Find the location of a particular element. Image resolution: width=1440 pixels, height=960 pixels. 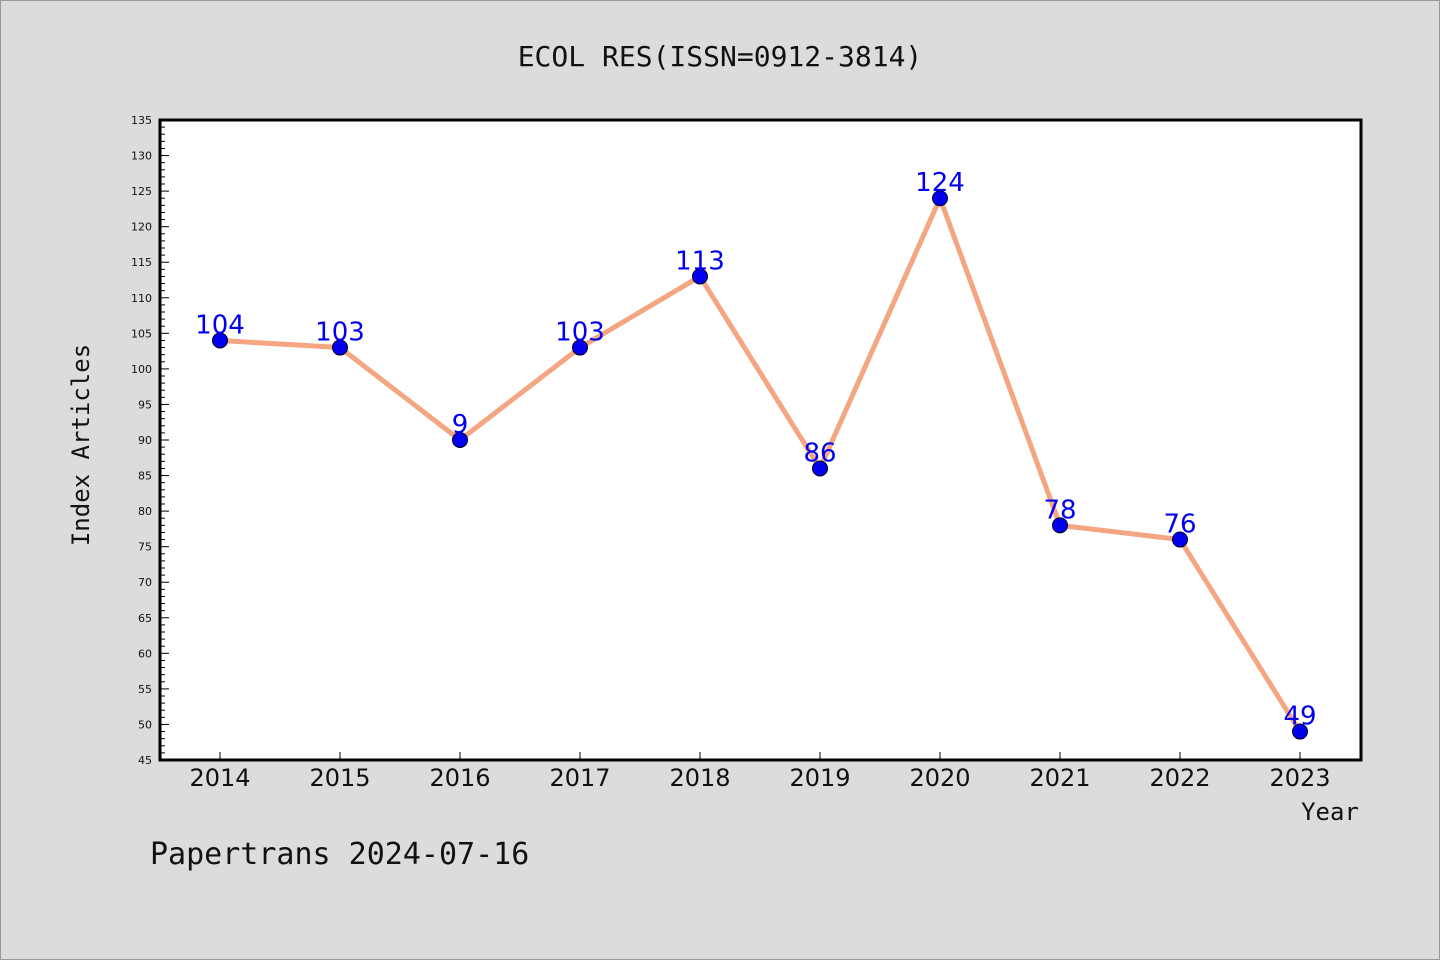

data-label: 78 is located at coordinates (1059, 510).